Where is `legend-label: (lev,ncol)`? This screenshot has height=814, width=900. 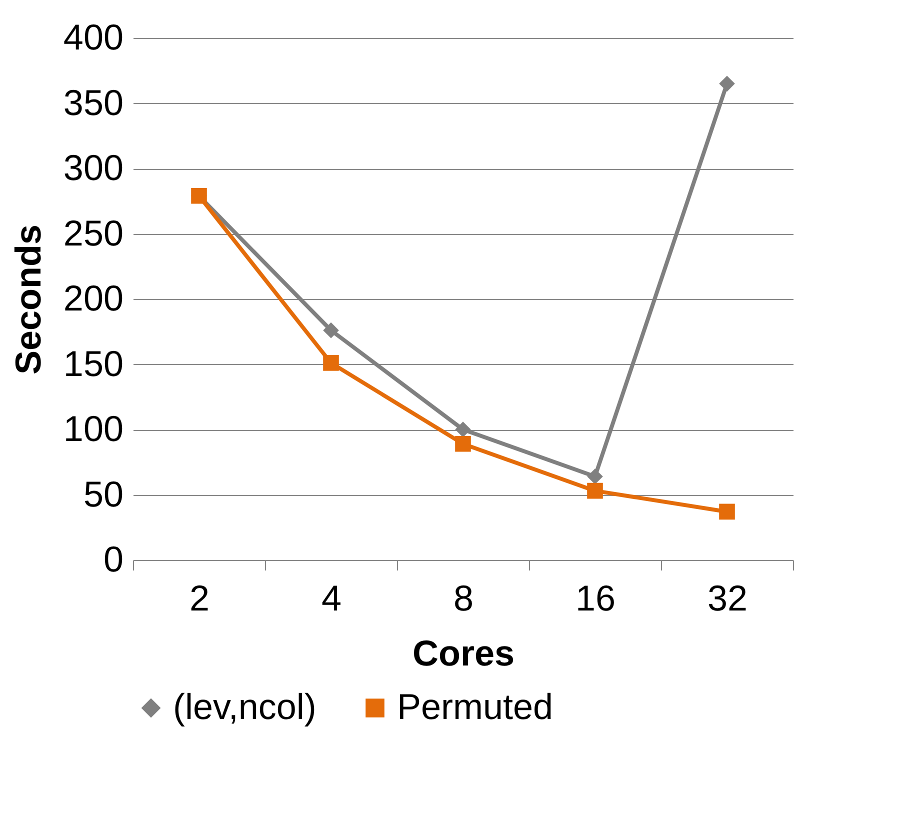 legend-label: (lev,ncol) is located at coordinates (244, 706).